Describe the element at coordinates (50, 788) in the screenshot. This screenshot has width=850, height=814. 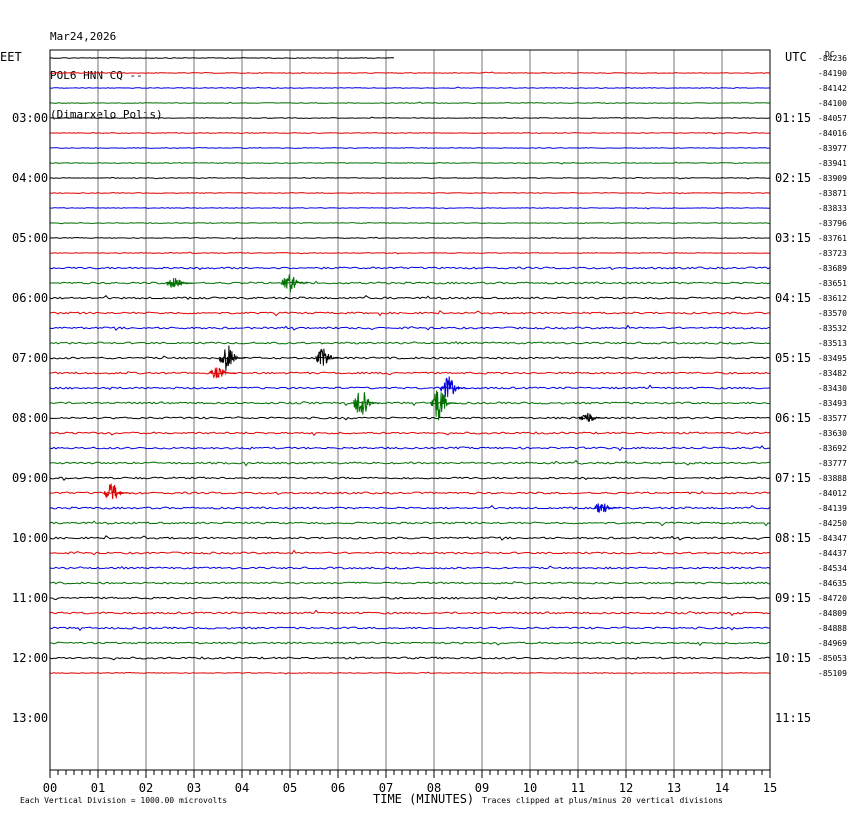
I see `x-tick-label: 00` at that location.